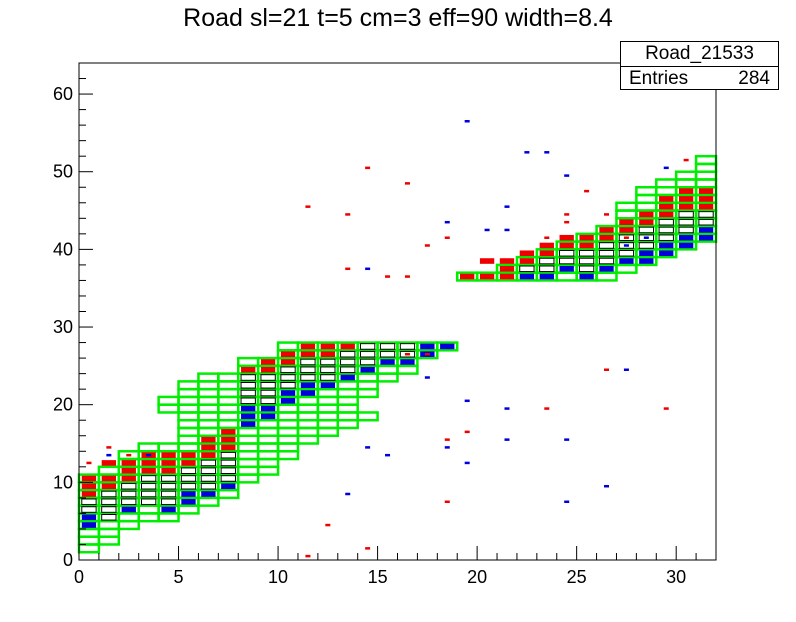  Describe the element at coordinates (477, 577) in the screenshot. I see `x-tick-label: 20` at that location.